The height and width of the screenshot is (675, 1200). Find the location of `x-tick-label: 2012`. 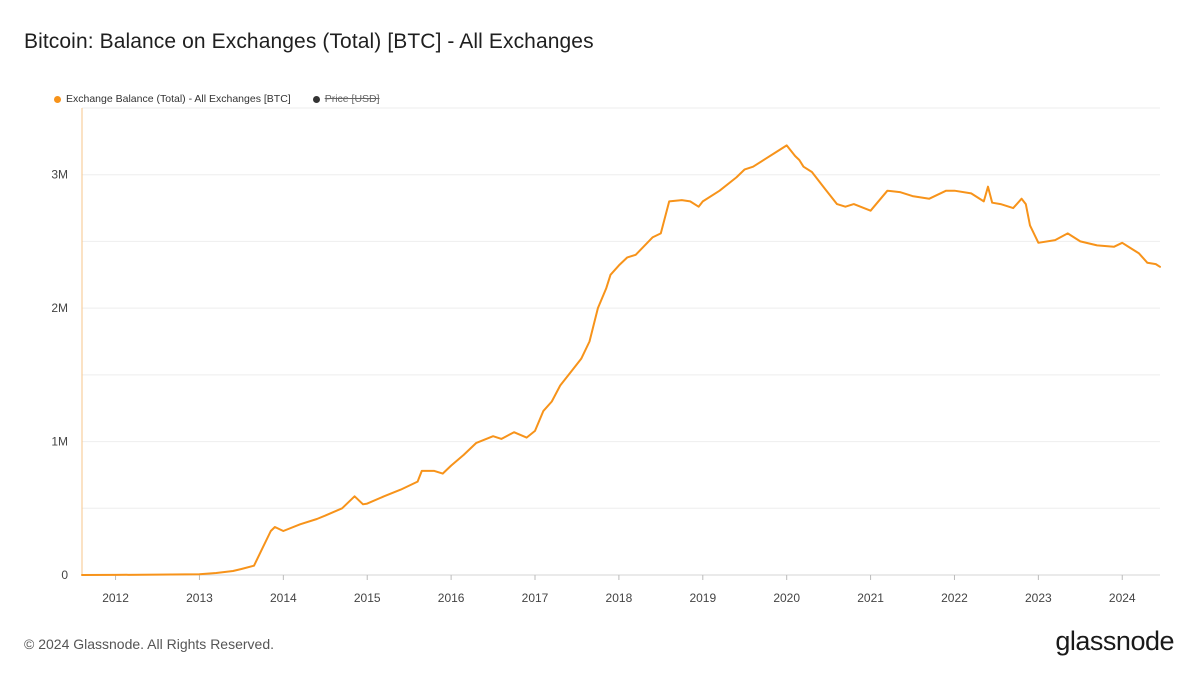

x-tick-label: 2012 is located at coordinates (115, 598).